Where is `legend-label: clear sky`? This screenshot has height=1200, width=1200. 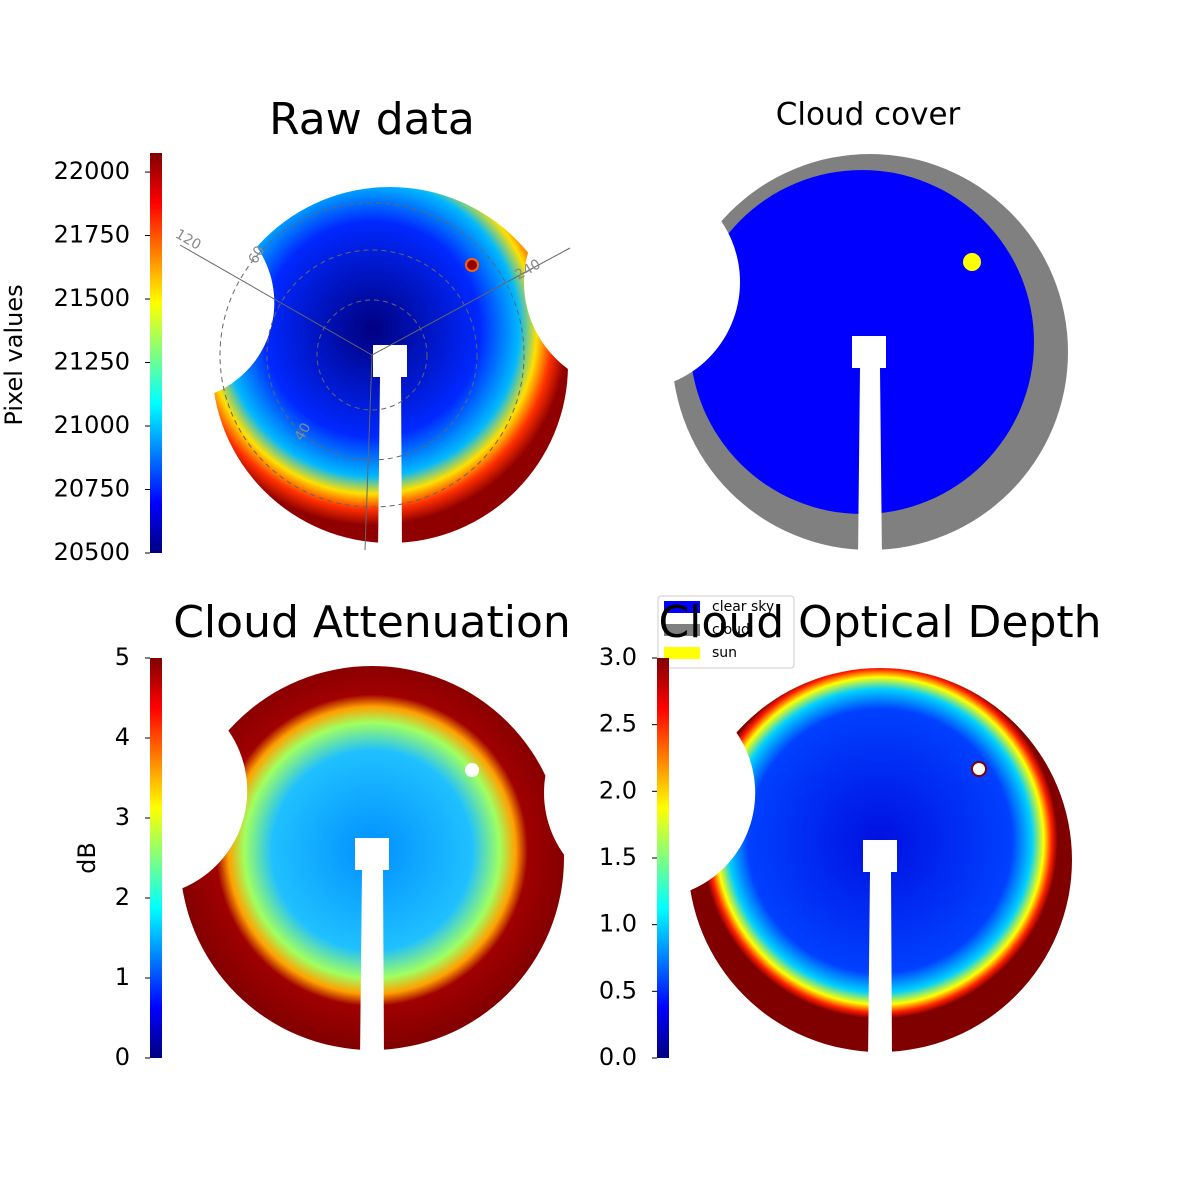 legend-label: clear sky is located at coordinates (743, 607).